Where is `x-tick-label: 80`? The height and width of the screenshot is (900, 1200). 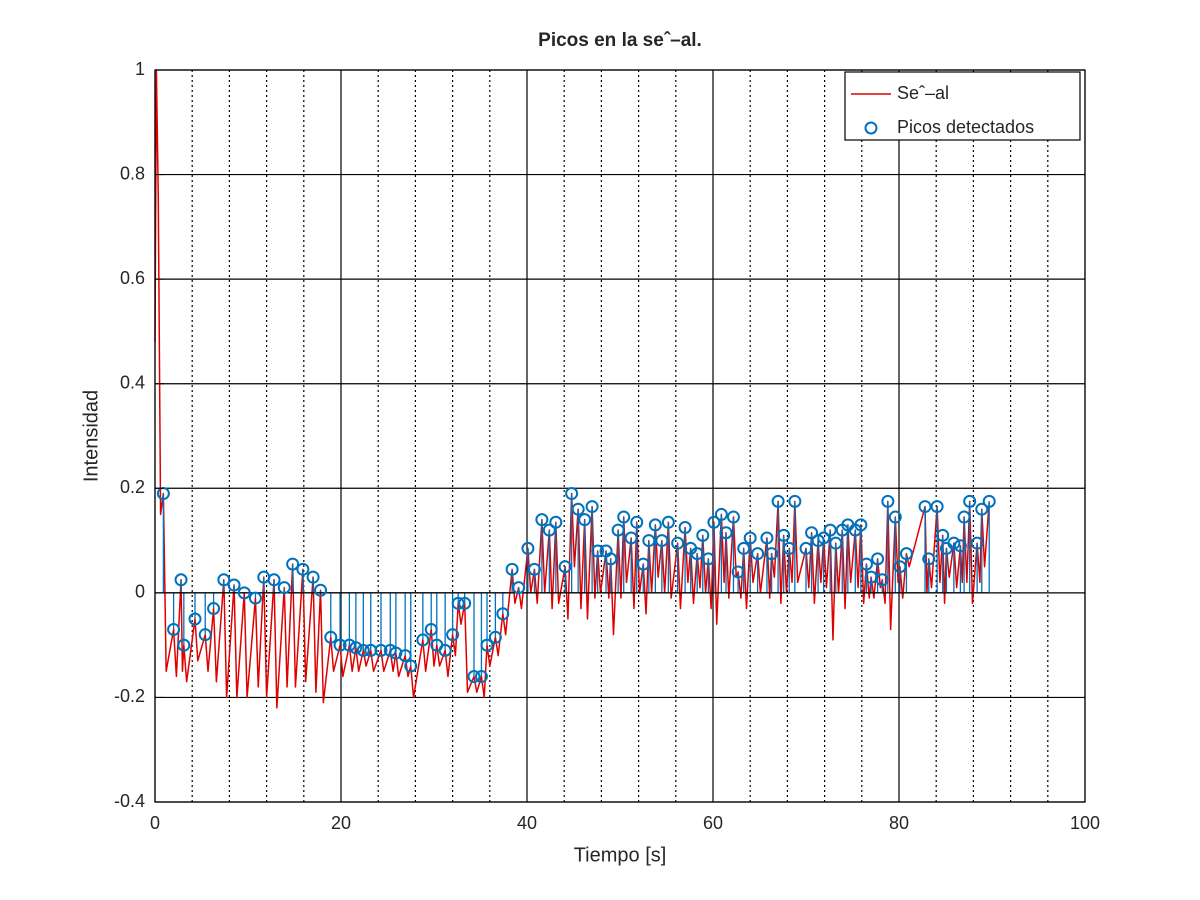 x-tick-label: 80 is located at coordinates (899, 823).